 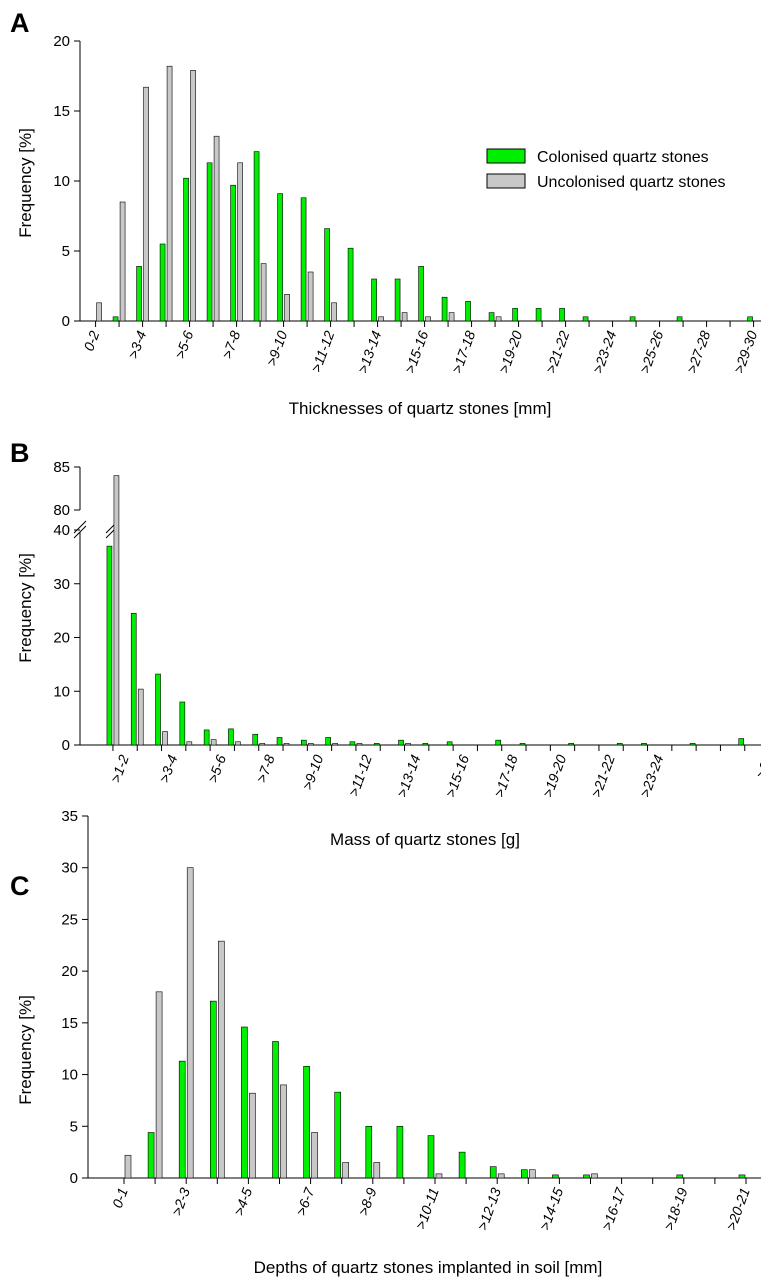 What do you see at coordinates (61, 510) in the screenshot?
I see `y-tick-label: 80` at bounding box center [61, 510].